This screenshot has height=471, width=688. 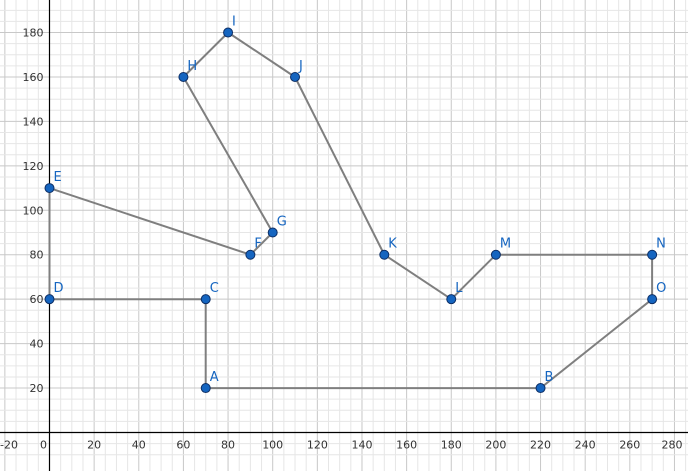 What do you see at coordinates (250, 254) in the screenshot?
I see `point-f` at bounding box center [250, 254].